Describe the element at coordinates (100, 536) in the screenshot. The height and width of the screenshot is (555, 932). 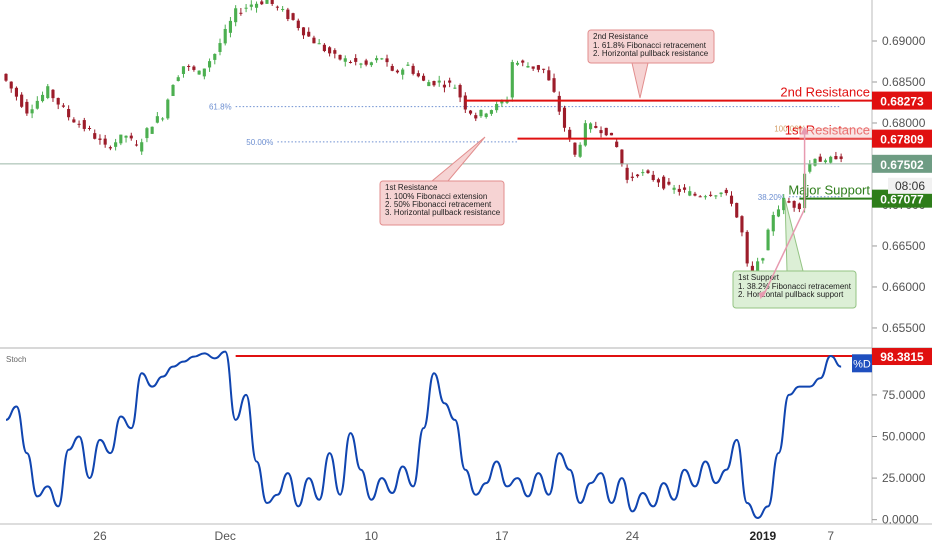
I see `time-tick-label: 26` at that location.